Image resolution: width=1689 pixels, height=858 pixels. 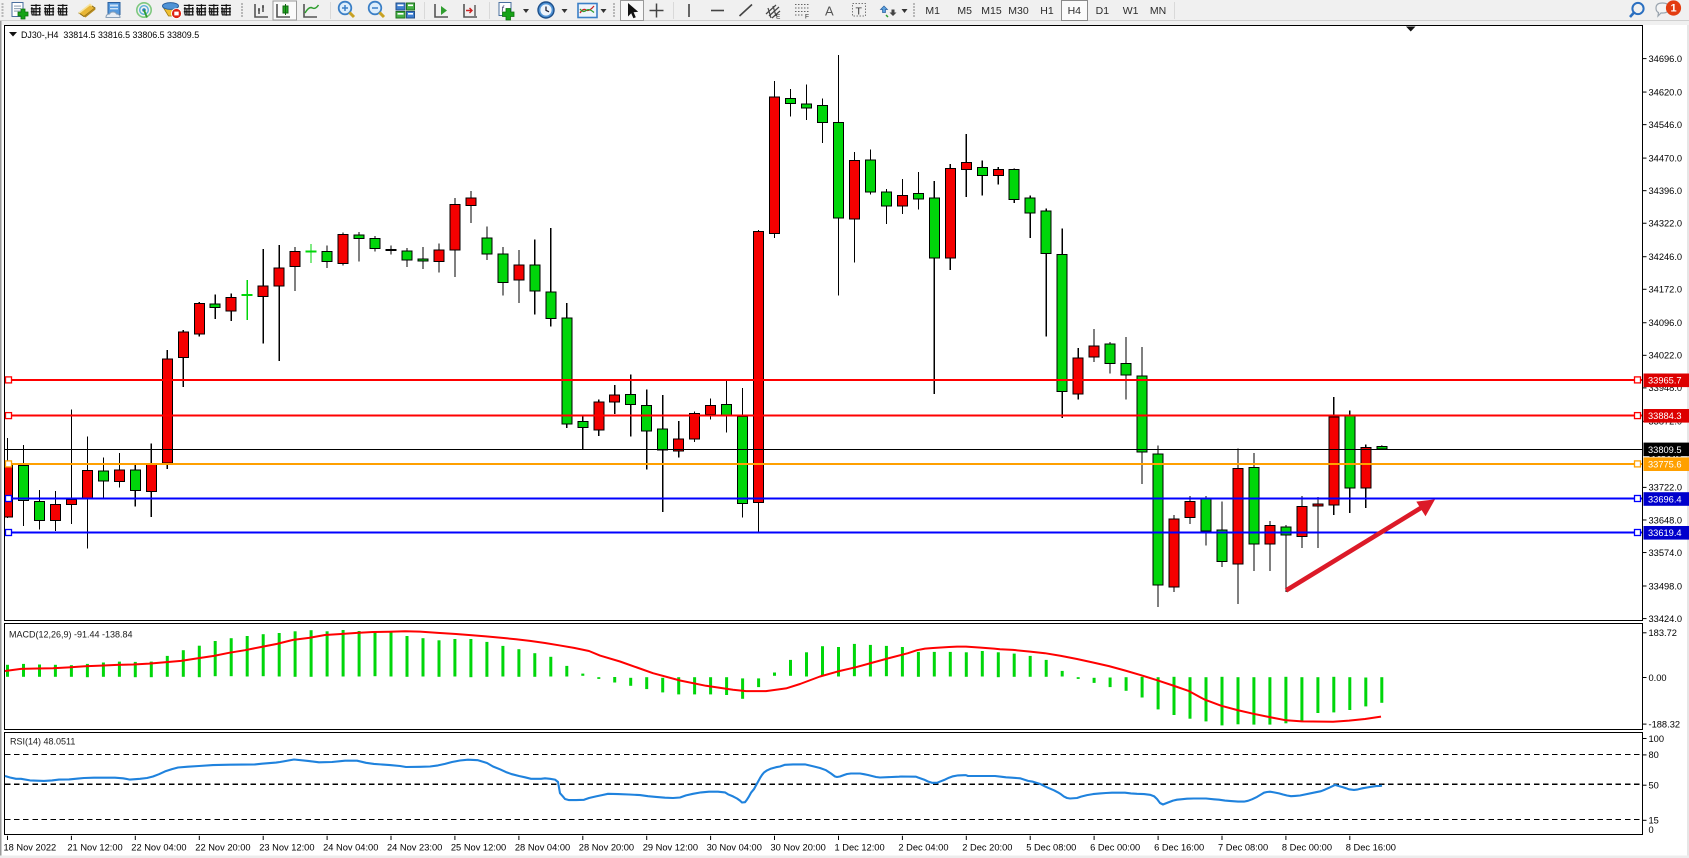 I want to click on svg-text: 30 Nov 20:00, so click(x=798, y=847).